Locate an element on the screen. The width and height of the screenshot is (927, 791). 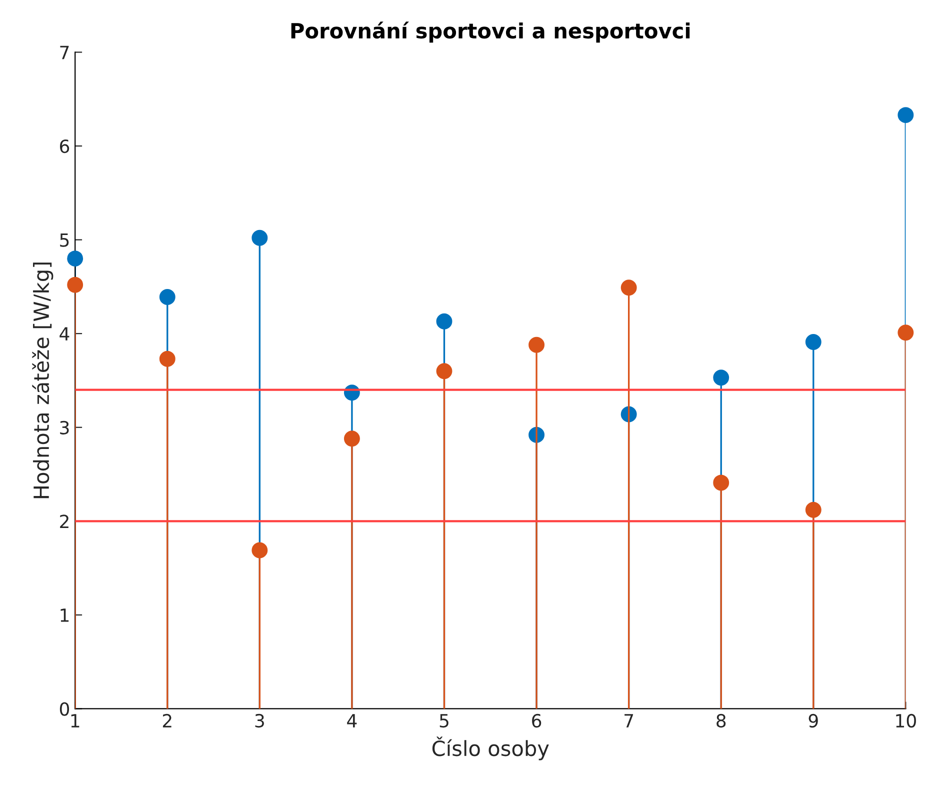
y-tick-label: 7 is located at coordinates (64, 53).